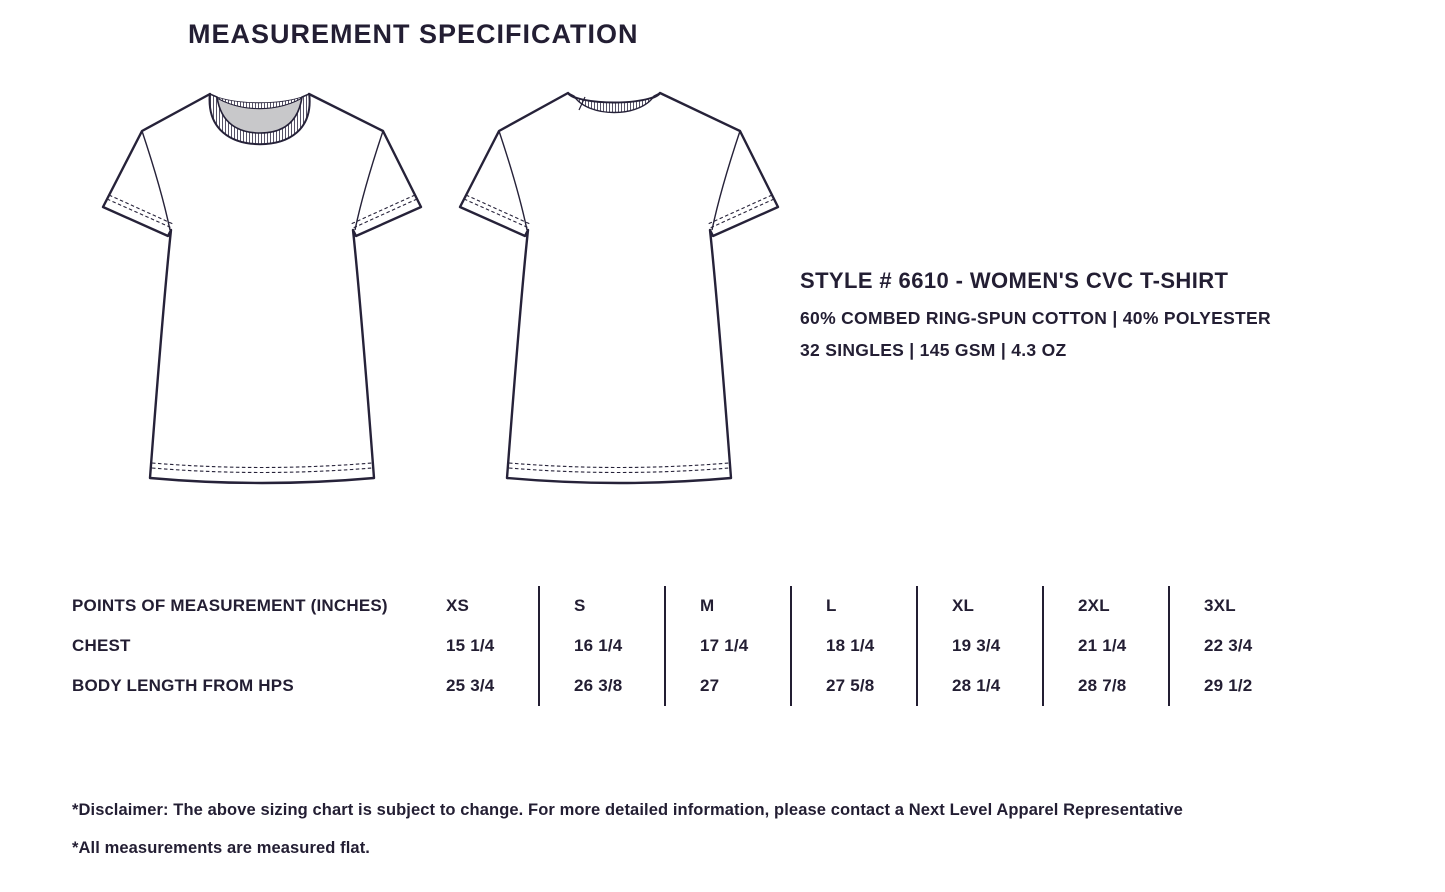  What do you see at coordinates (979, 606) in the screenshot?
I see `size-col-xl: XL` at bounding box center [979, 606].